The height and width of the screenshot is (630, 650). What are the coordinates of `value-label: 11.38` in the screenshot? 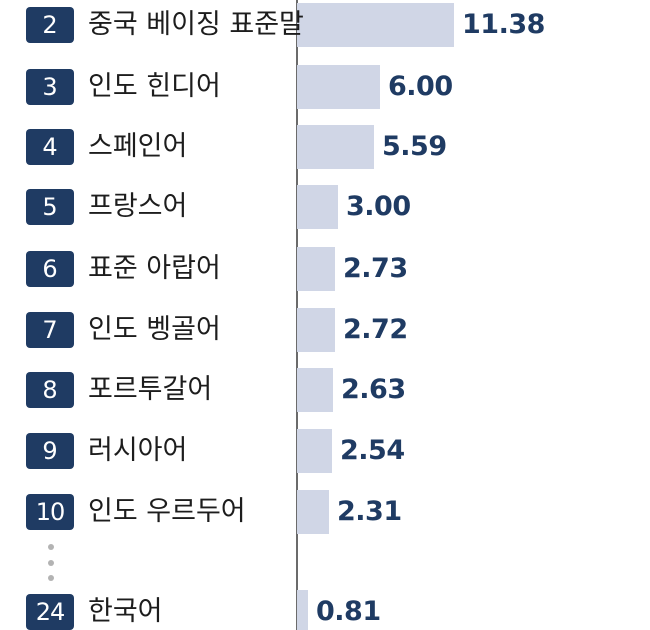 It's located at (503, 24).